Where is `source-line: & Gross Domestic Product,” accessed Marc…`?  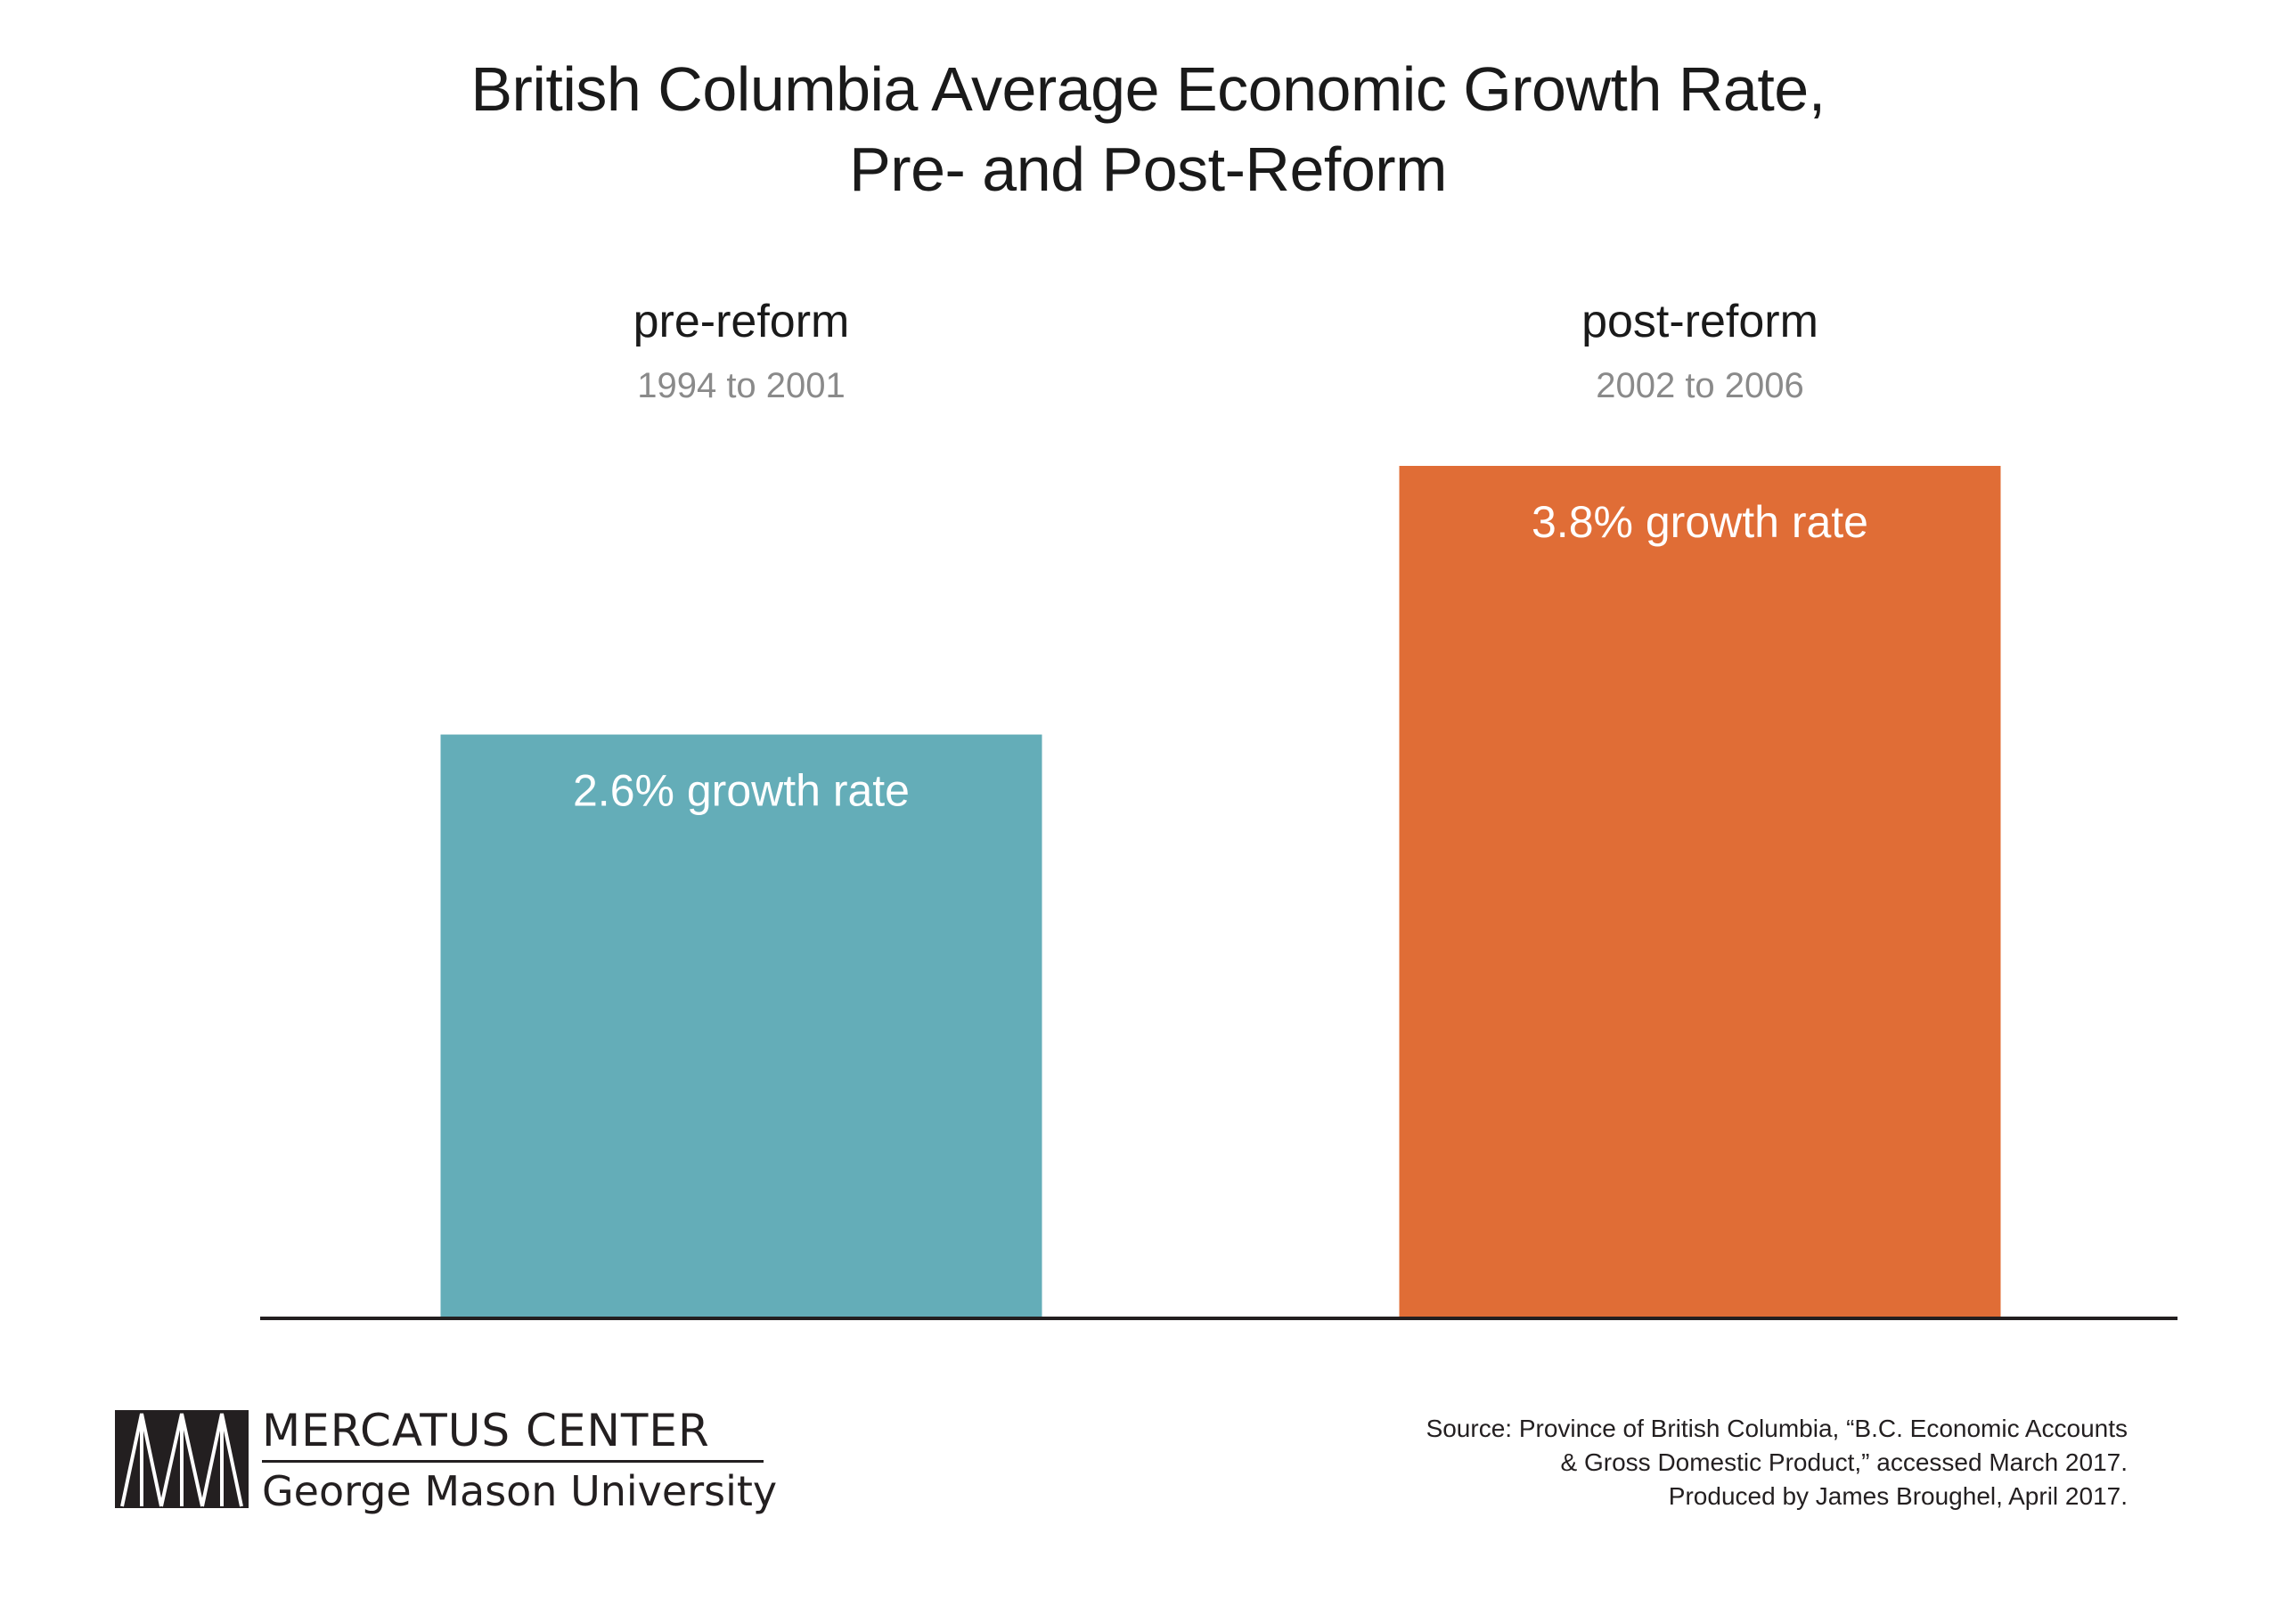 source-line: & Gross Domestic Product,” accessed Marc… is located at coordinates (1844, 1462).